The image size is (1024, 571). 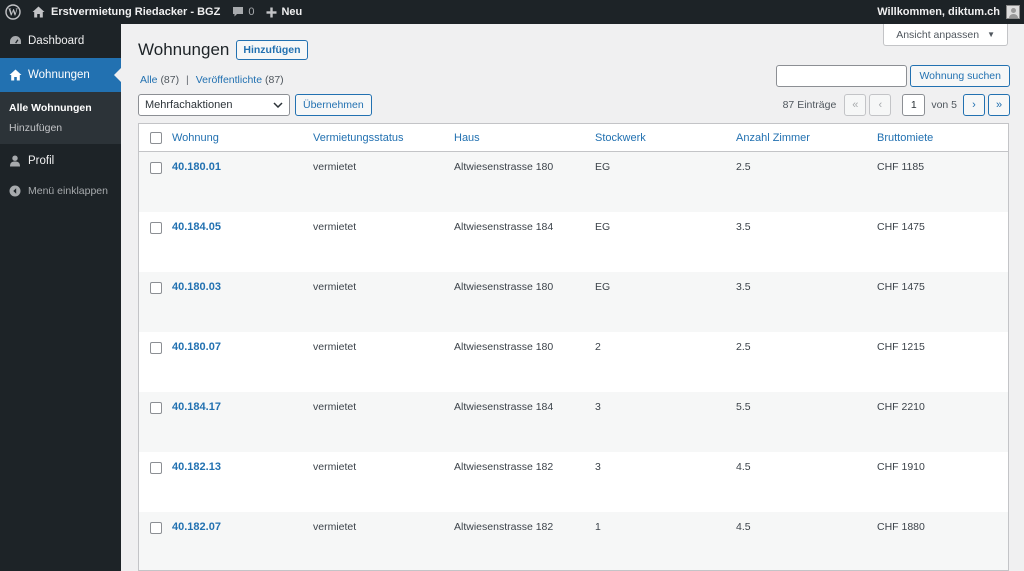 I want to click on screen-options-button: Ansicht anpassen ▼, so click(x=945, y=35).